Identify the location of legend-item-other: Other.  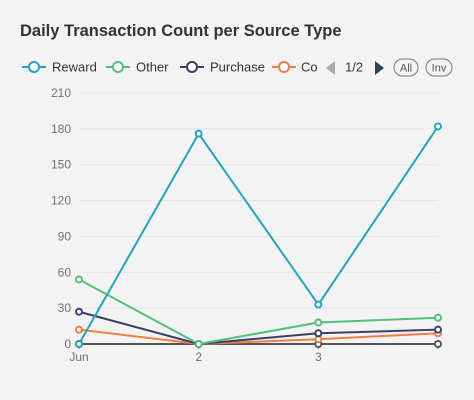
(137, 67).